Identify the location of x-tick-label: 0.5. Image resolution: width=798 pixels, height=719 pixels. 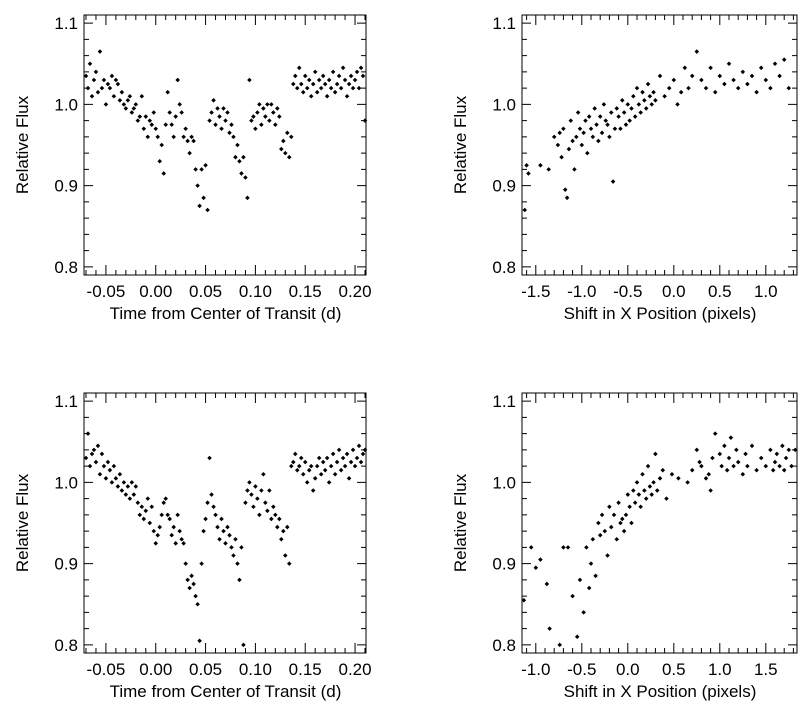
(674, 669).